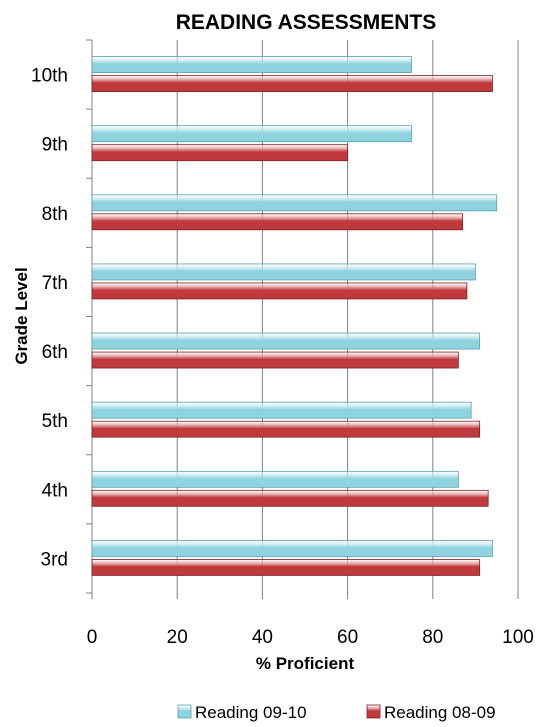 This screenshot has height=727, width=541. Describe the element at coordinates (177, 637) in the screenshot. I see `x-tick-label: 20` at that location.